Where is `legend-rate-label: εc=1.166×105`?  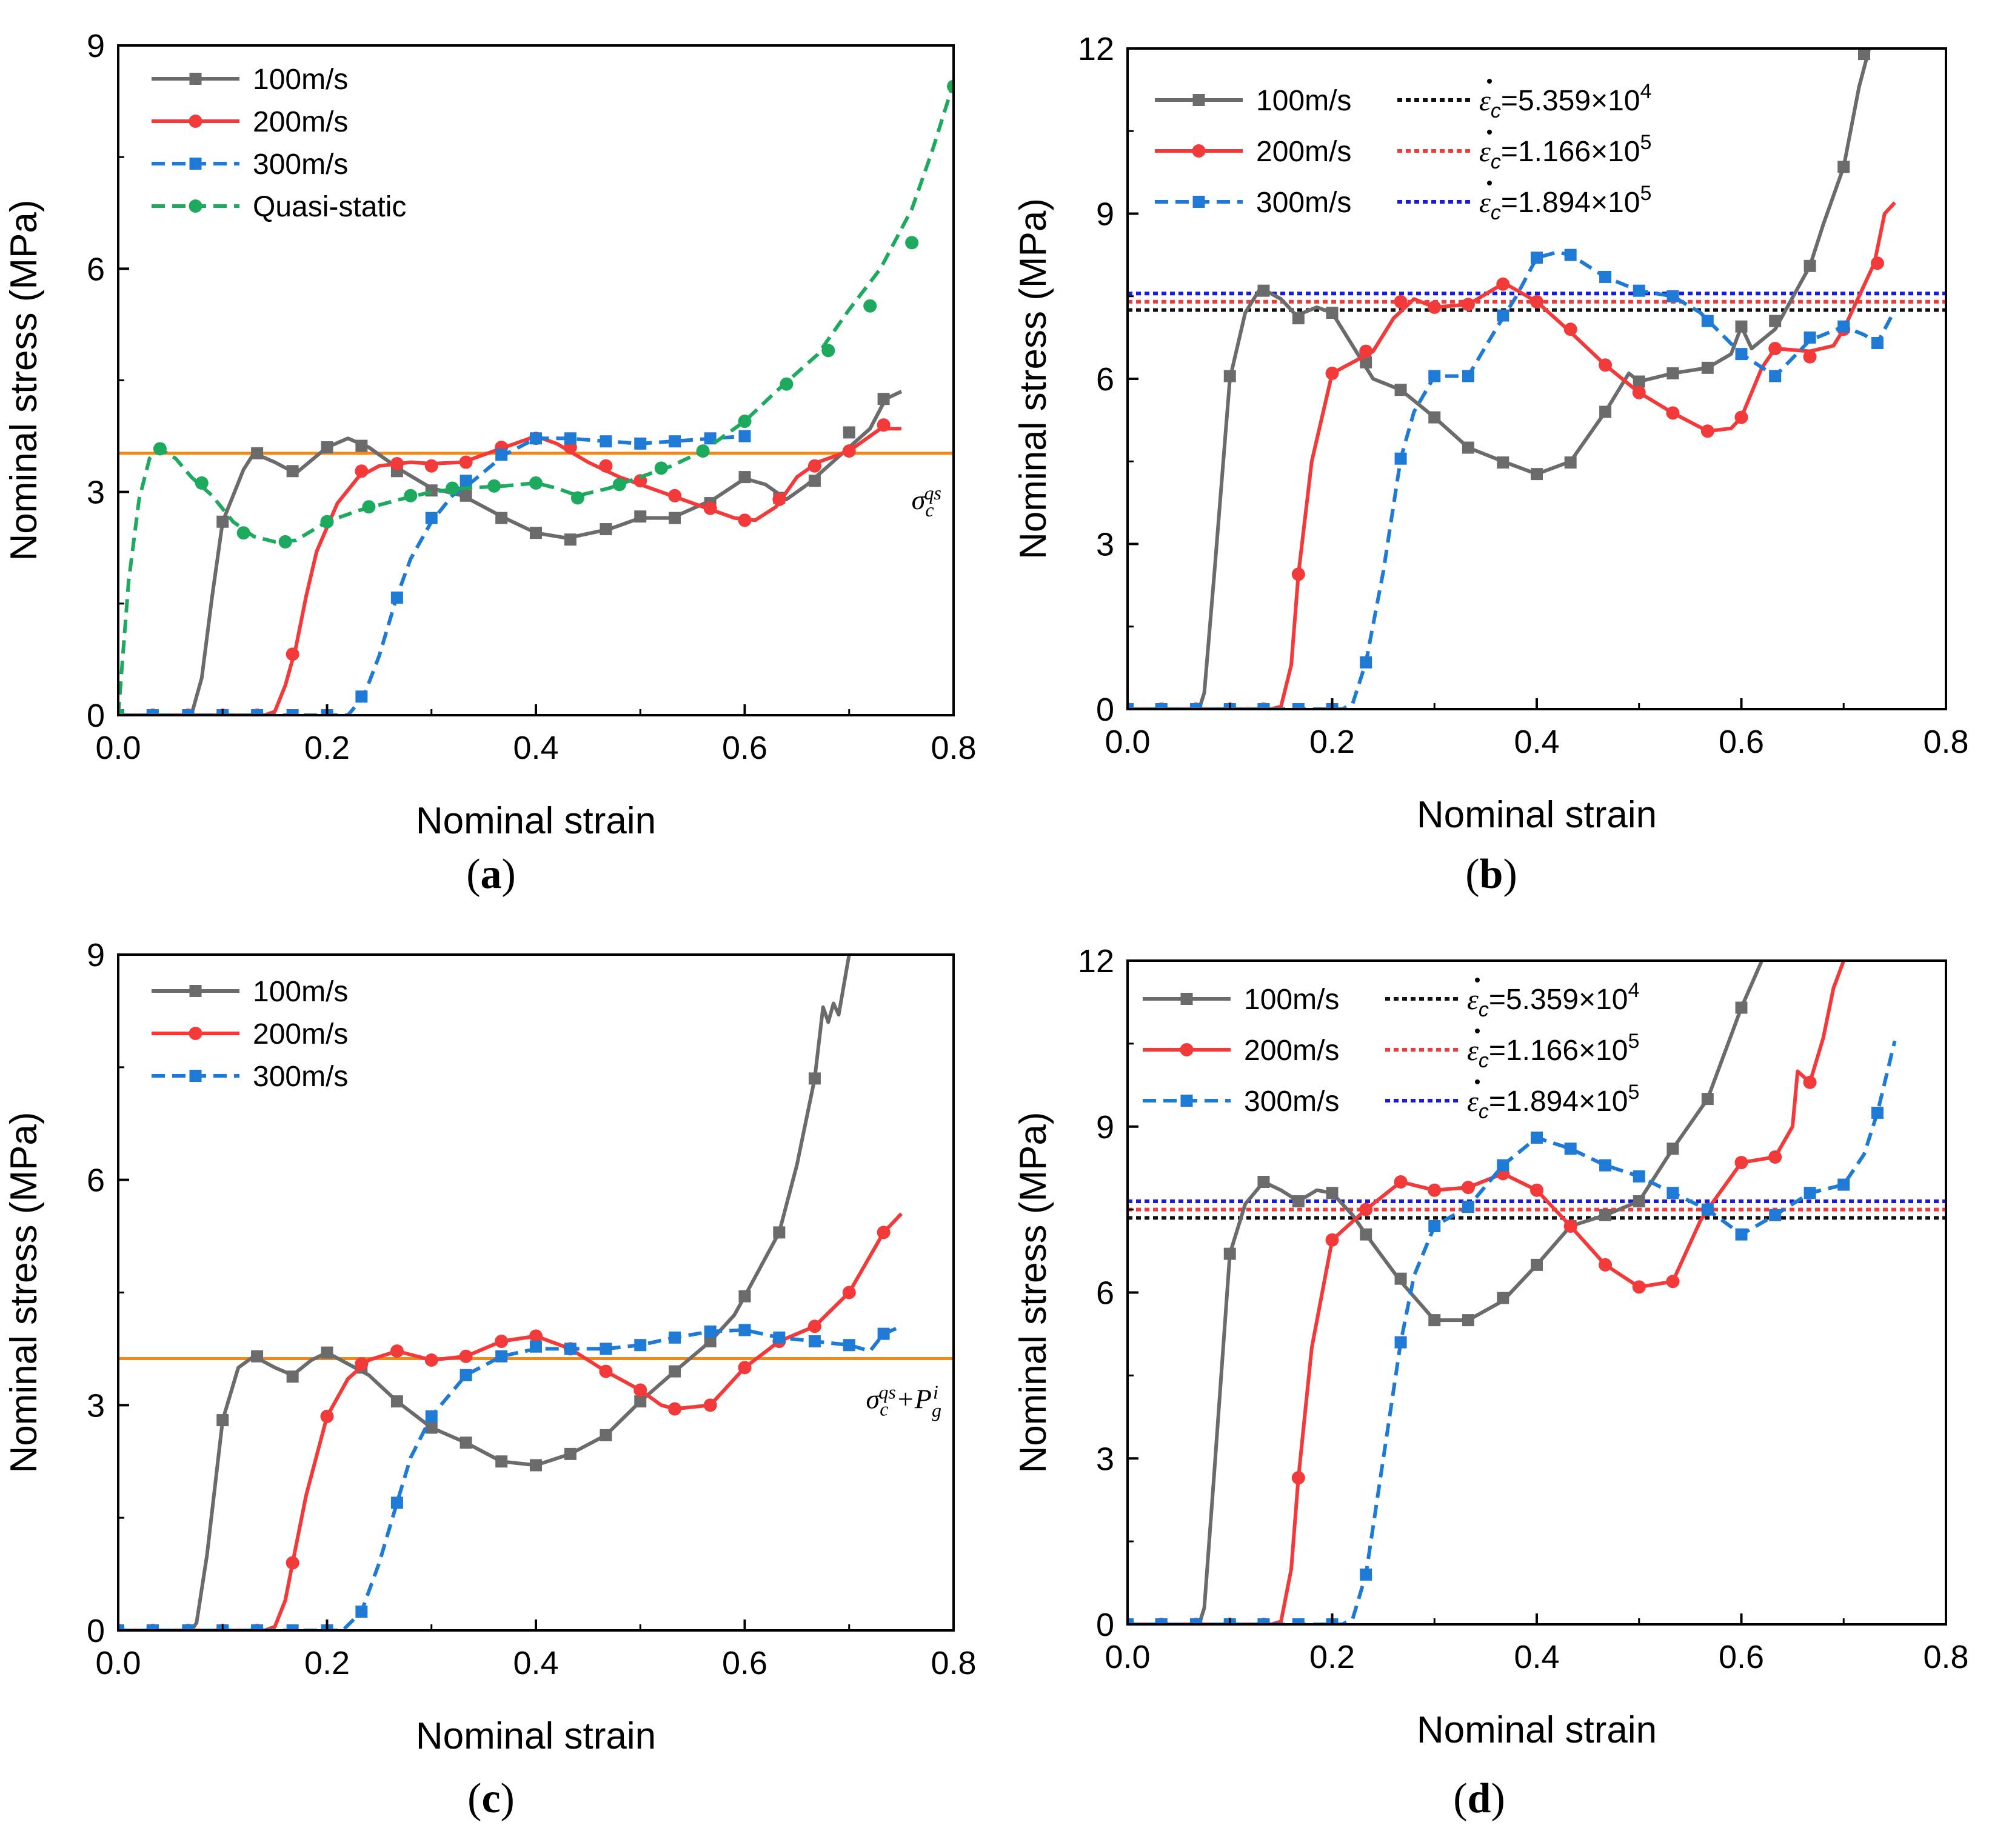 legend-rate-label: εc=1.166×105 is located at coordinates (1565, 152).